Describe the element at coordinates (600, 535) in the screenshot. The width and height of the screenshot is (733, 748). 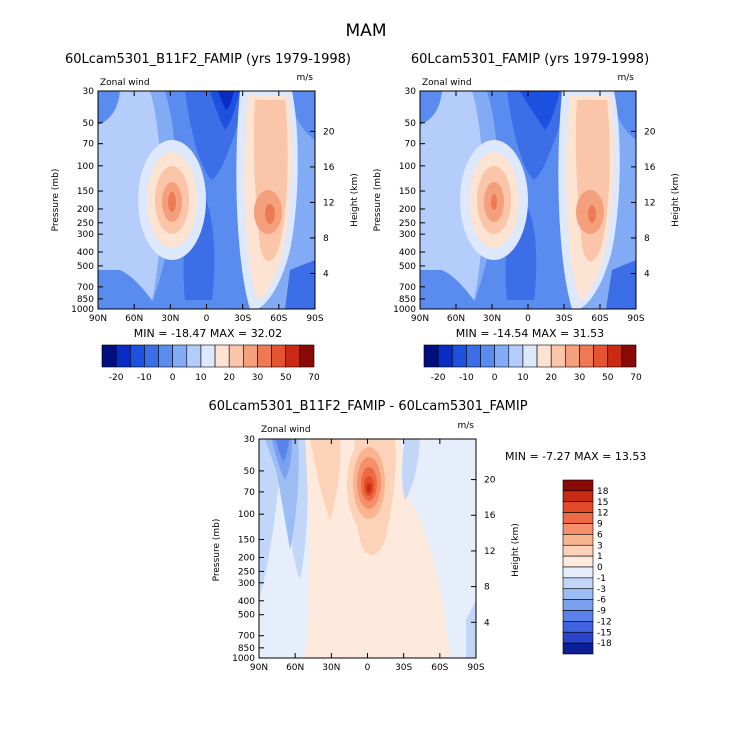
I see `colorbar-label: 6` at that location.